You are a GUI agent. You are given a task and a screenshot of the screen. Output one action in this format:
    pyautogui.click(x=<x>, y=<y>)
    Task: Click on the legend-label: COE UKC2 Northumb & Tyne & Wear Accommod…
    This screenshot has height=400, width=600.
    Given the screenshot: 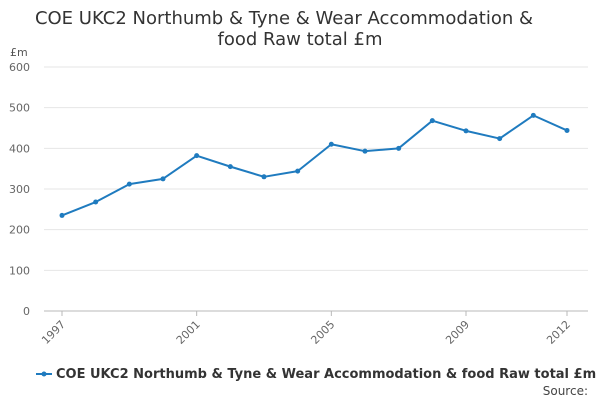 What is the action you would take?
    pyautogui.click(x=326, y=374)
    